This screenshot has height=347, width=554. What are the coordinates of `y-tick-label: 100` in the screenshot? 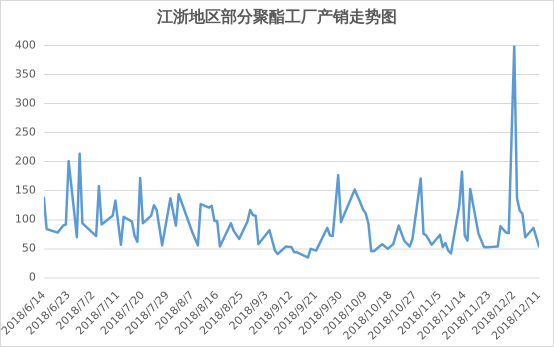 It's located at (25, 219).